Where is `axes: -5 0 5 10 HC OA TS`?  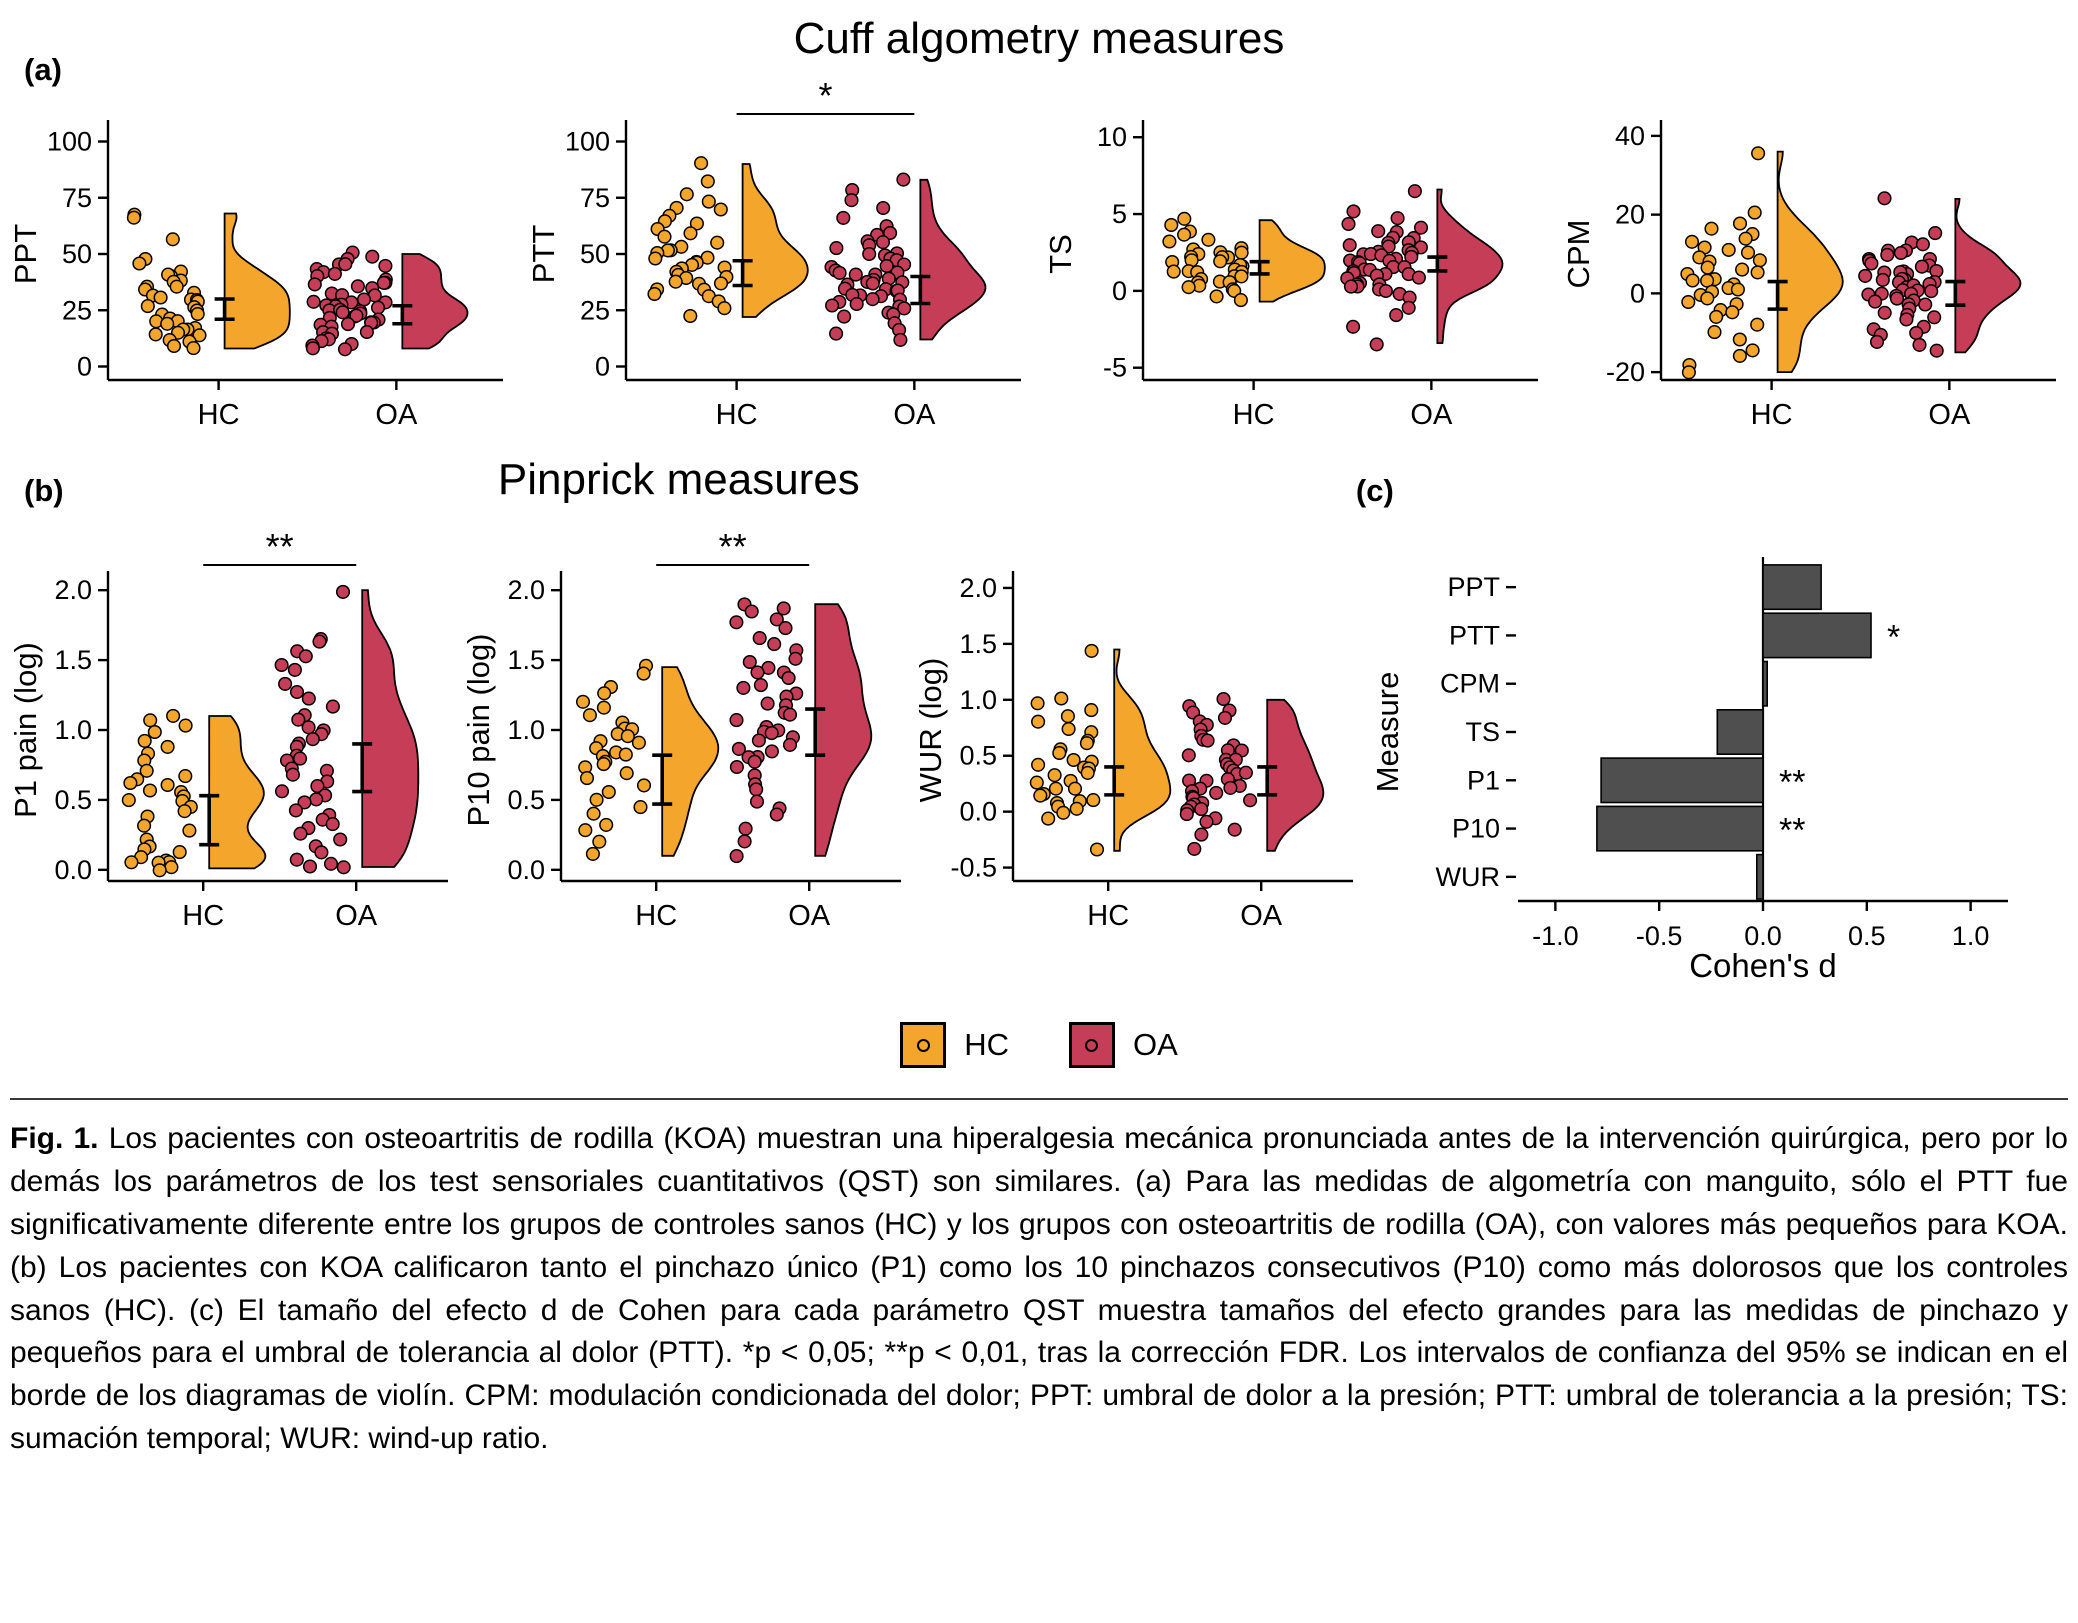 axes: -5 0 5 10 HC OA TS is located at coordinates (1291, 275).